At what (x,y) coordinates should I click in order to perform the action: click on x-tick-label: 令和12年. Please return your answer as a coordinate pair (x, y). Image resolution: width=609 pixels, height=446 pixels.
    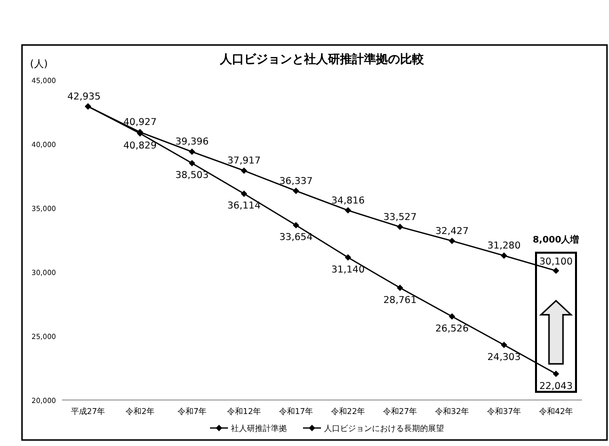
    Looking at the image, I should click on (244, 411).